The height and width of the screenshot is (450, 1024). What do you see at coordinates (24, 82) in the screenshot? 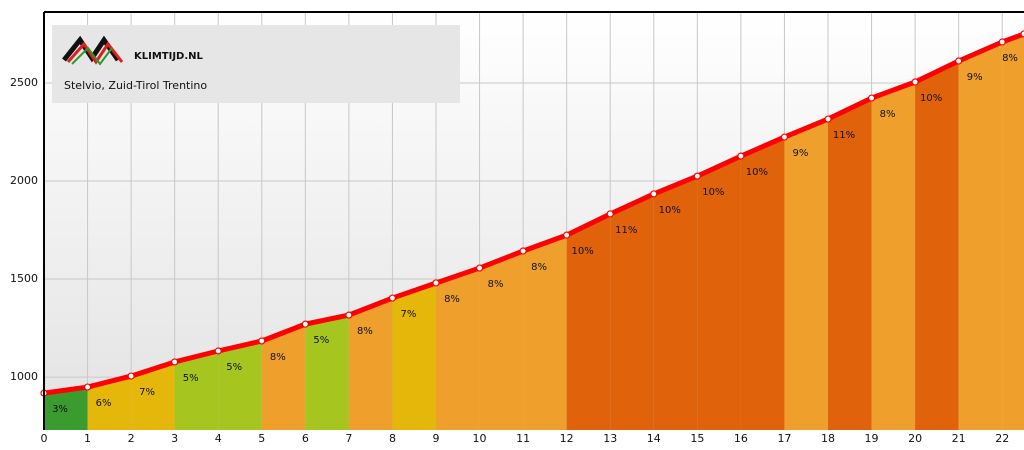
I see `y-tick-label: 2500` at bounding box center [24, 82].